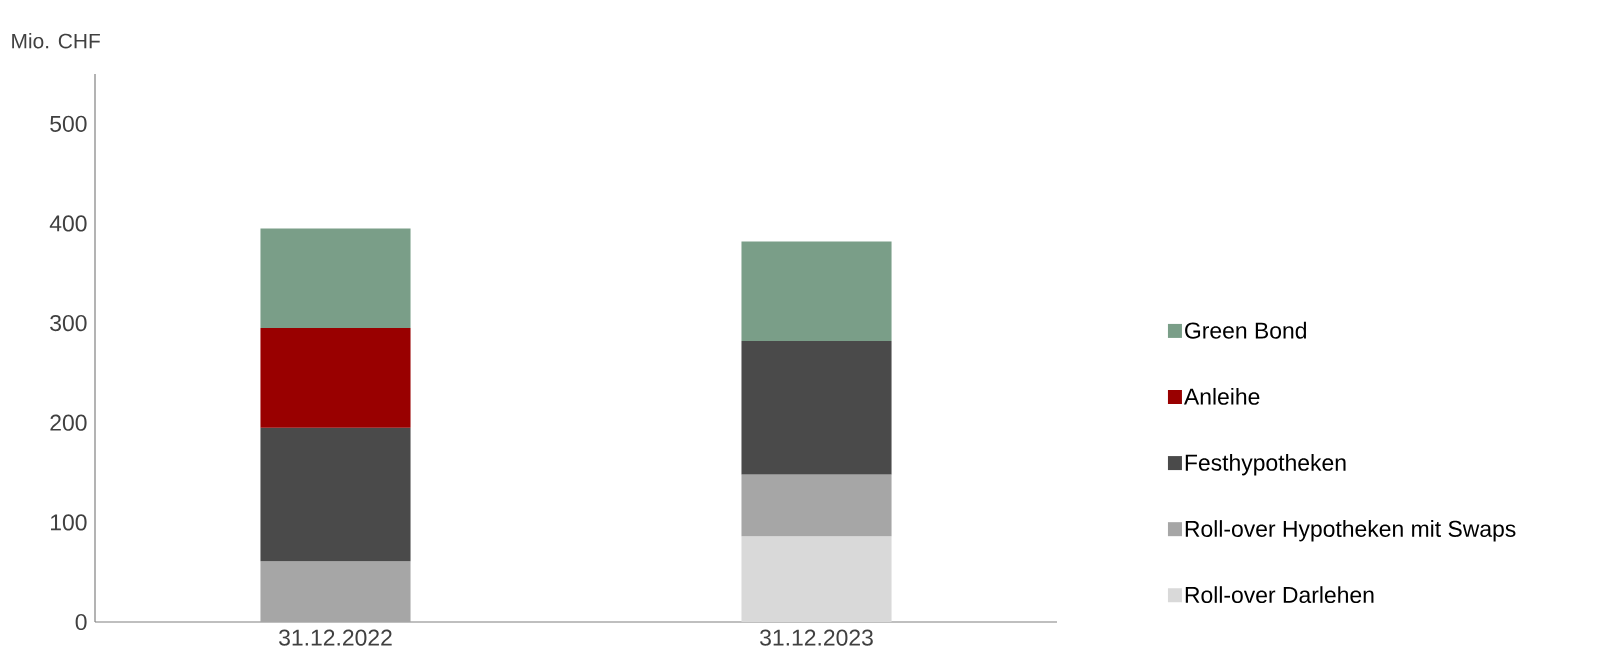  What do you see at coordinates (1350, 531) in the screenshot?
I see `legend-label: Roll-over Hypotheken mit Swaps` at bounding box center [1350, 531].